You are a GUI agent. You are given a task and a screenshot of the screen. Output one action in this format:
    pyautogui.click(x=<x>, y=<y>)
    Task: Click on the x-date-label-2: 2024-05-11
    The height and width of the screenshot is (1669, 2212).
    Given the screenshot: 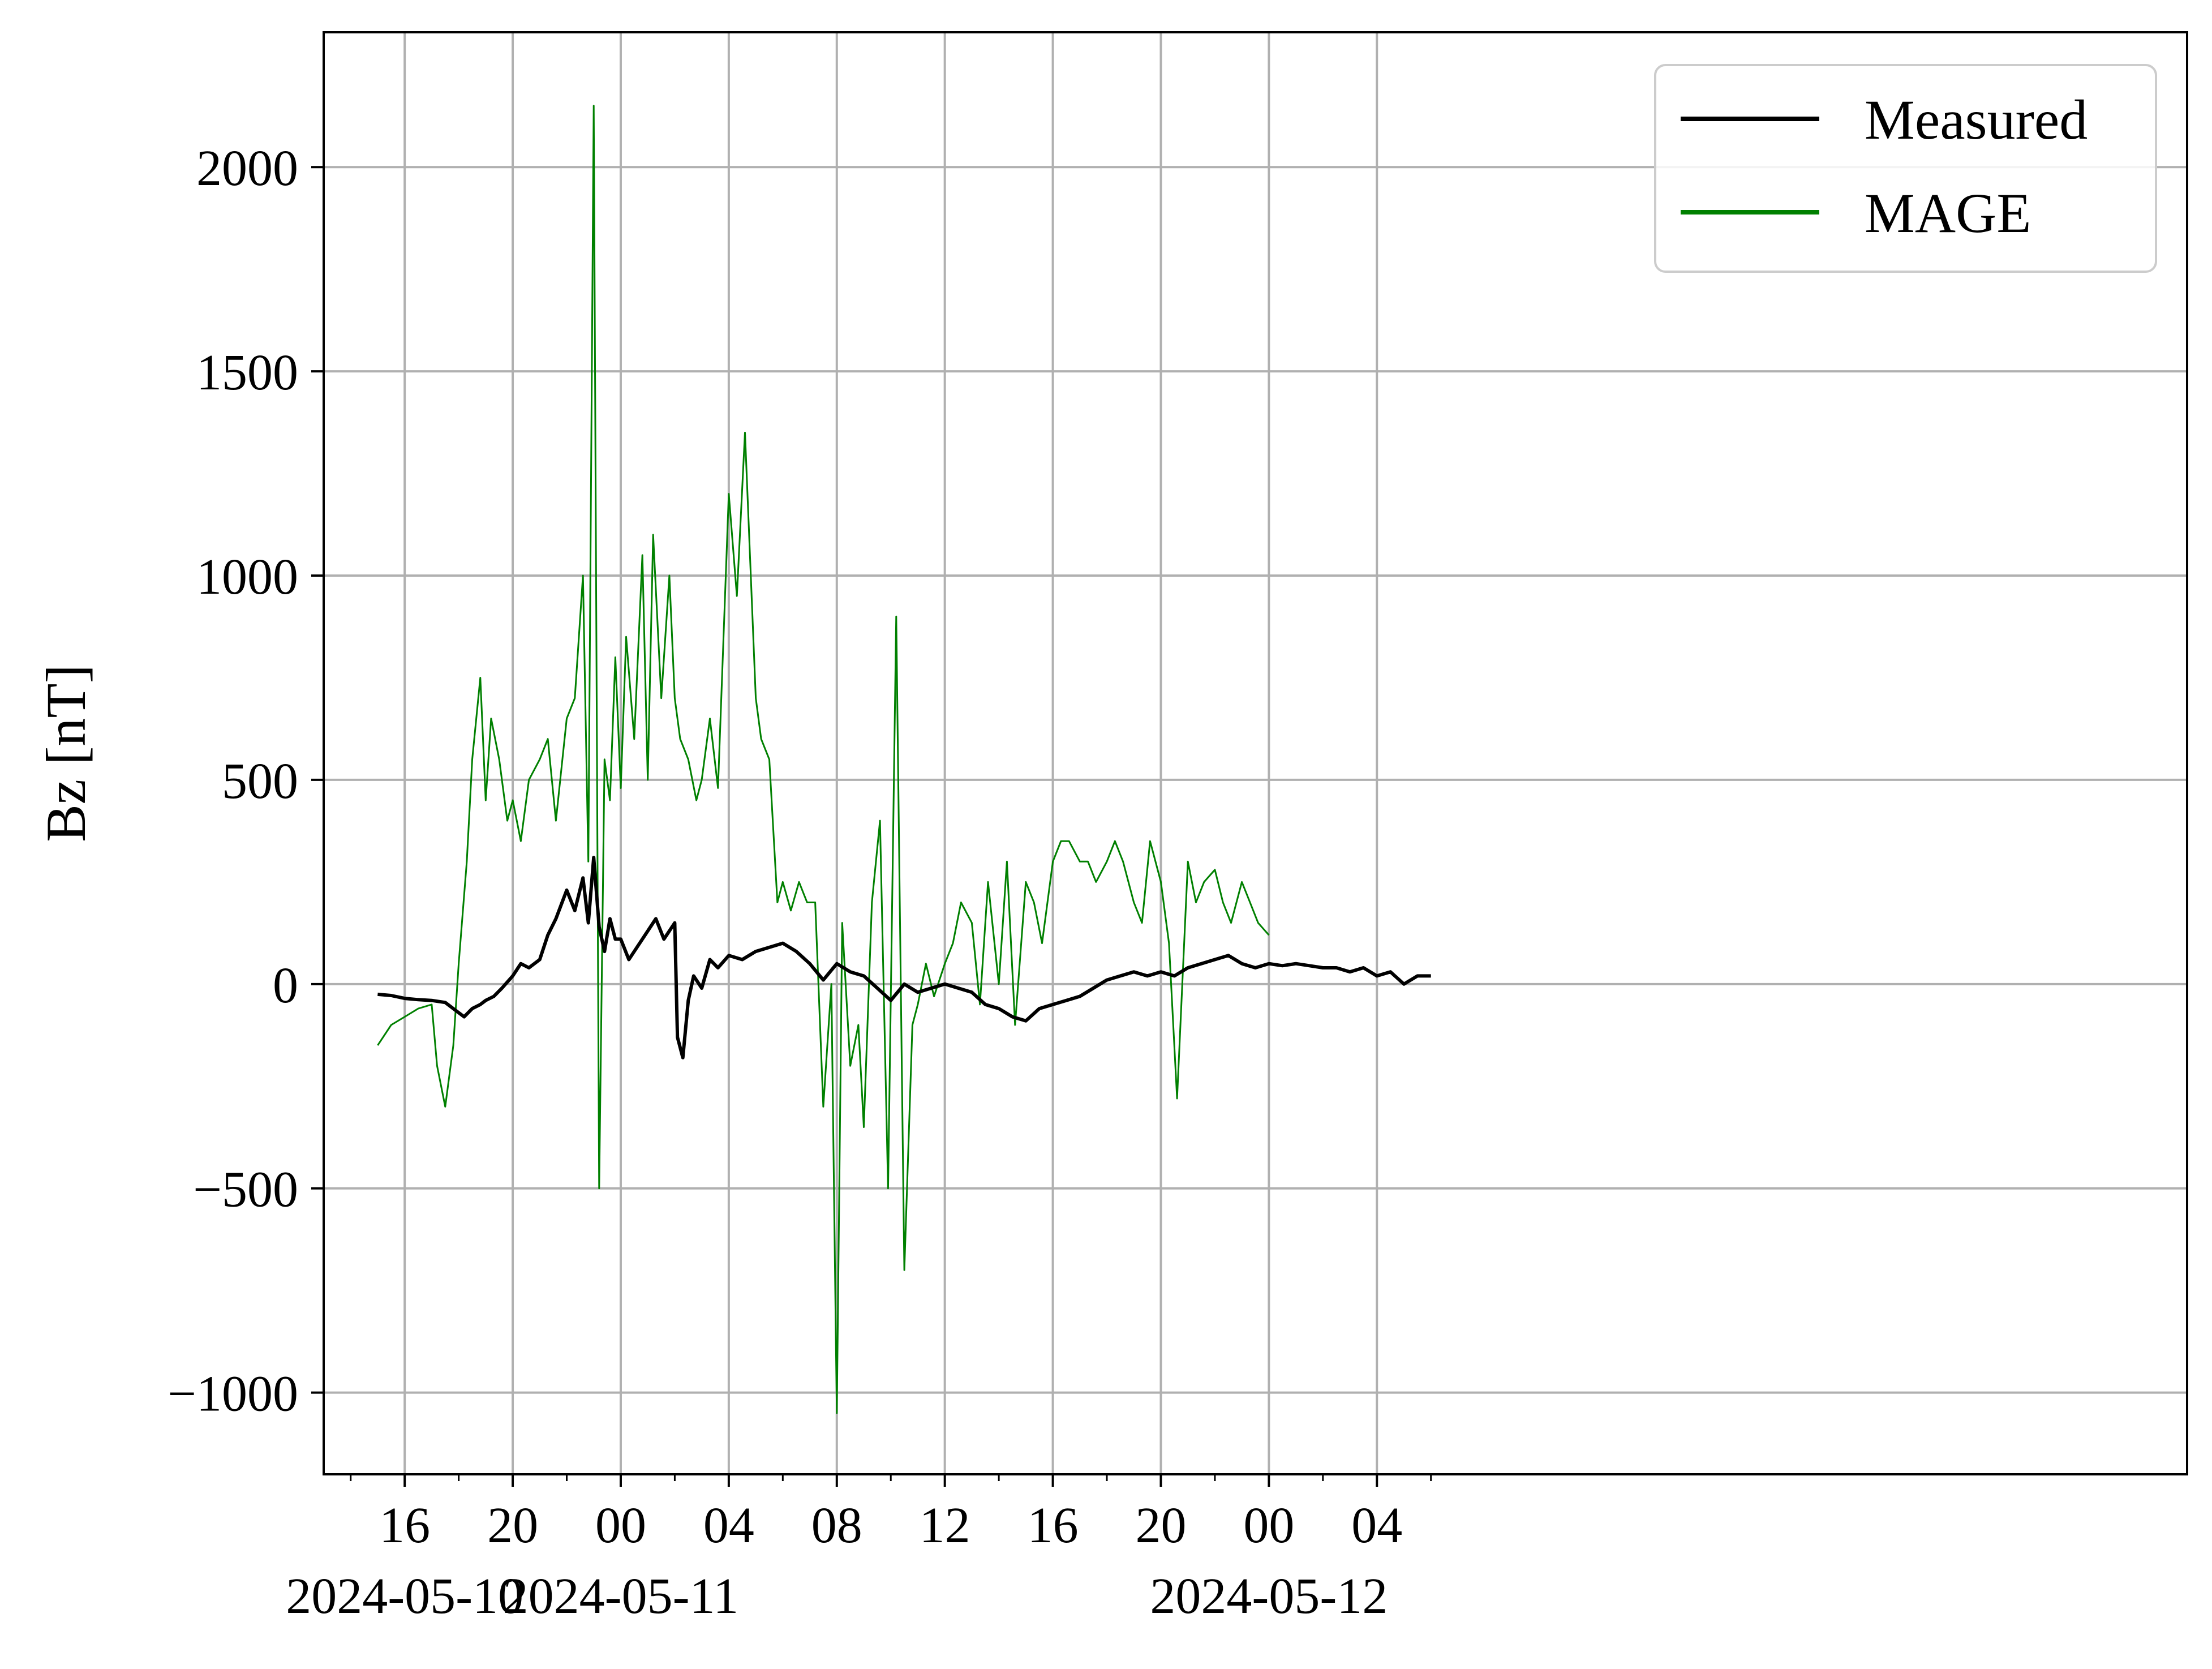 What is the action you would take?
    pyautogui.click(x=621, y=1596)
    